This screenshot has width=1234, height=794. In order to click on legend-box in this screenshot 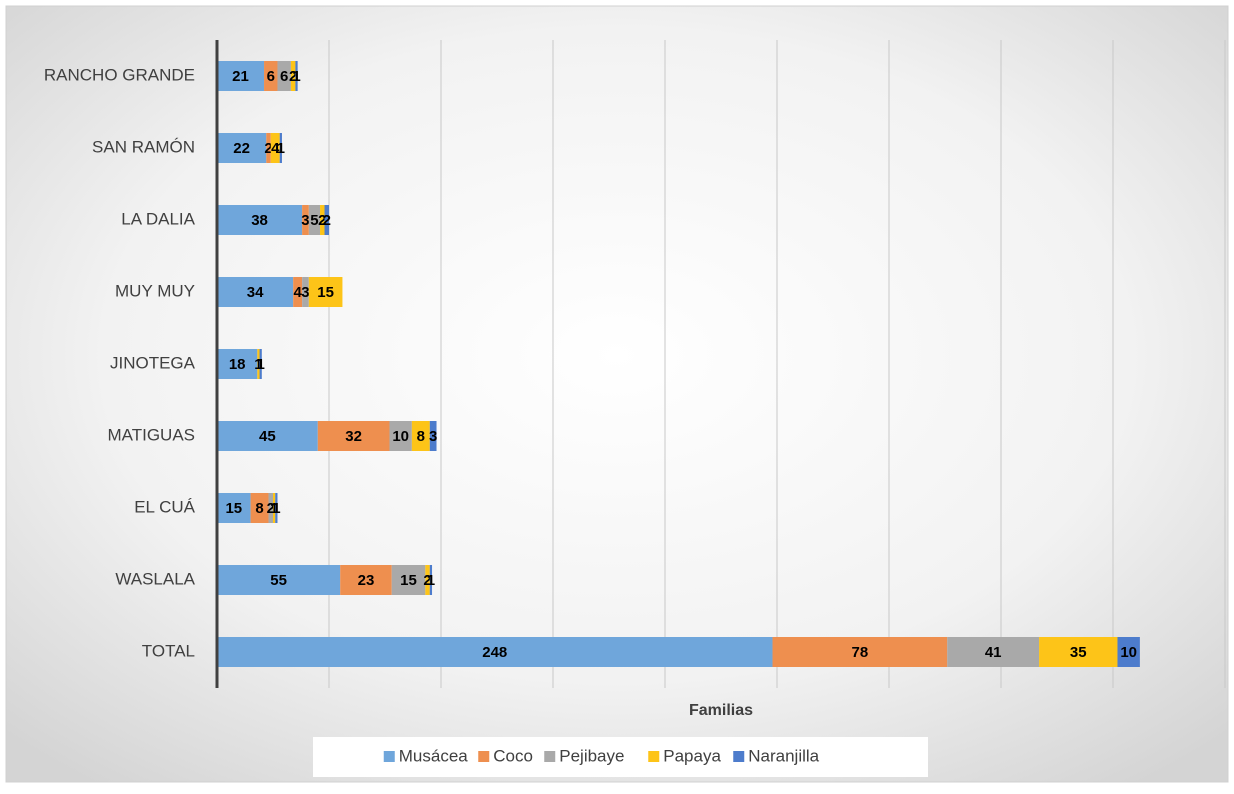, I will do `click(620, 757)`.